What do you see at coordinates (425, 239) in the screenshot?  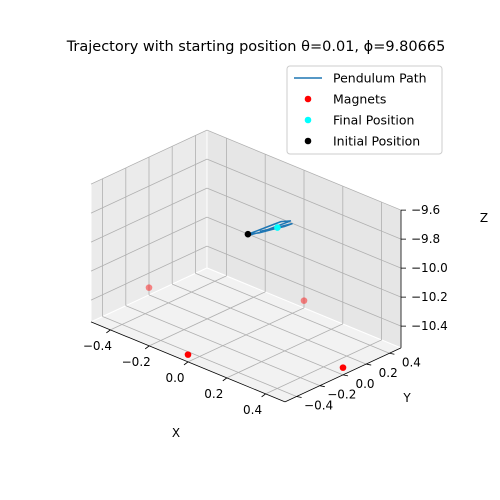 I see `z-tick-label: −9.8` at bounding box center [425, 239].